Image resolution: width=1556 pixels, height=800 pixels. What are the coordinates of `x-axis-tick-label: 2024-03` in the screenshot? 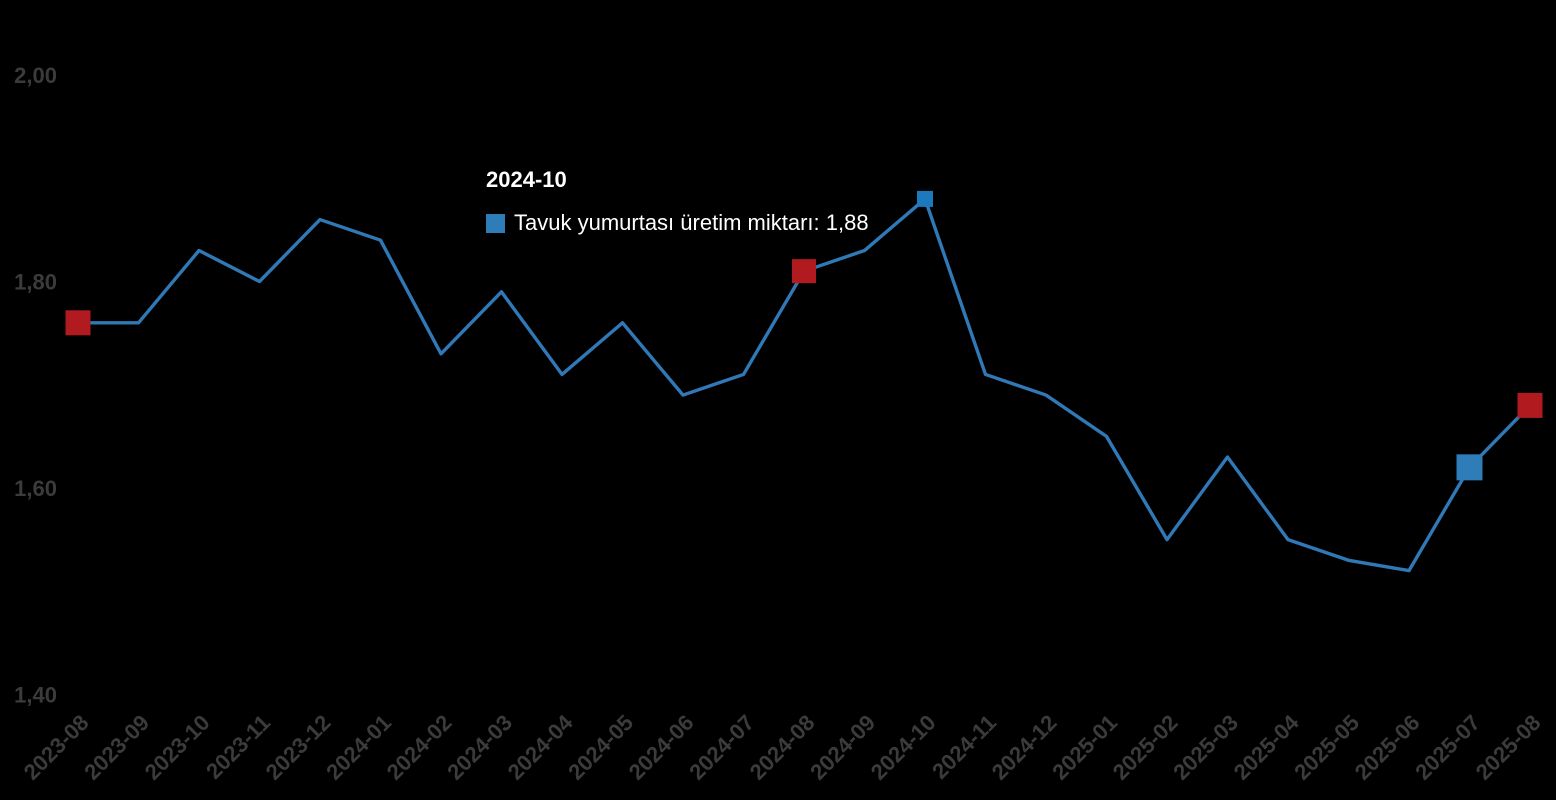 It's located at (479, 747).